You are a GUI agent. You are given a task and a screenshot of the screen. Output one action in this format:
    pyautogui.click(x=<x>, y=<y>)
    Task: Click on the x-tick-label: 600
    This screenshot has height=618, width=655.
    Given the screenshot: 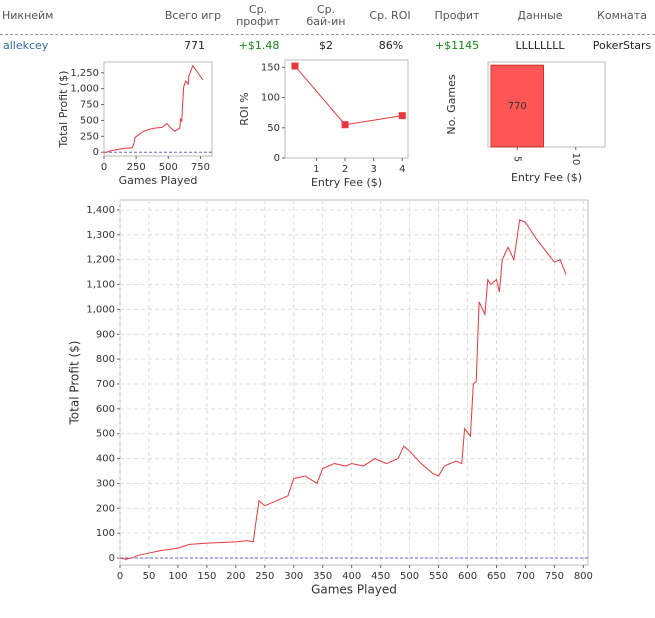 What is the action you would take?
    pyautogui.click(x=467, y=576)
    